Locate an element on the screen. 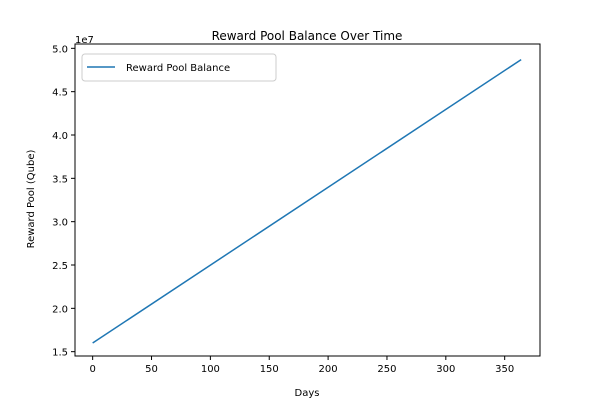 The width and height of the screenshot is (600, 405). x-axis-label: Days is located at coordinates (307, 393).